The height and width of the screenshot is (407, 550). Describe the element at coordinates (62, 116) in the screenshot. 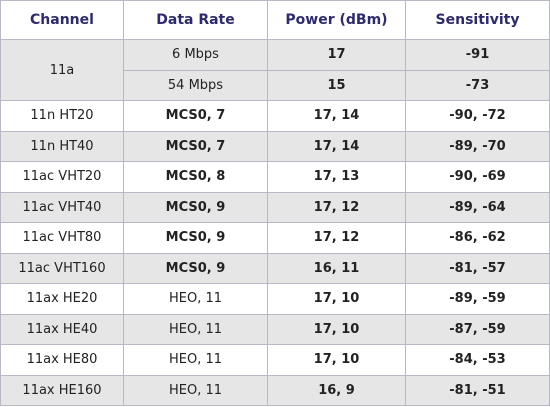

I see `channel-cell: 11n HT20` at that location.